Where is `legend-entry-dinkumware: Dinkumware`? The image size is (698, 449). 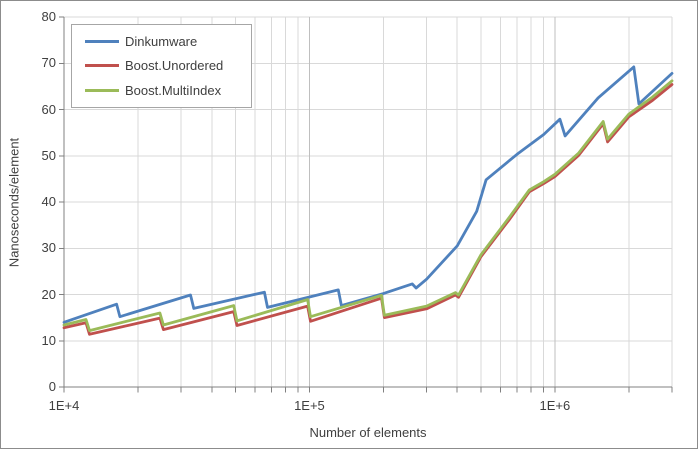
legend-entry-dinkumware: Dinkumware is located at coordinates (168, 41).